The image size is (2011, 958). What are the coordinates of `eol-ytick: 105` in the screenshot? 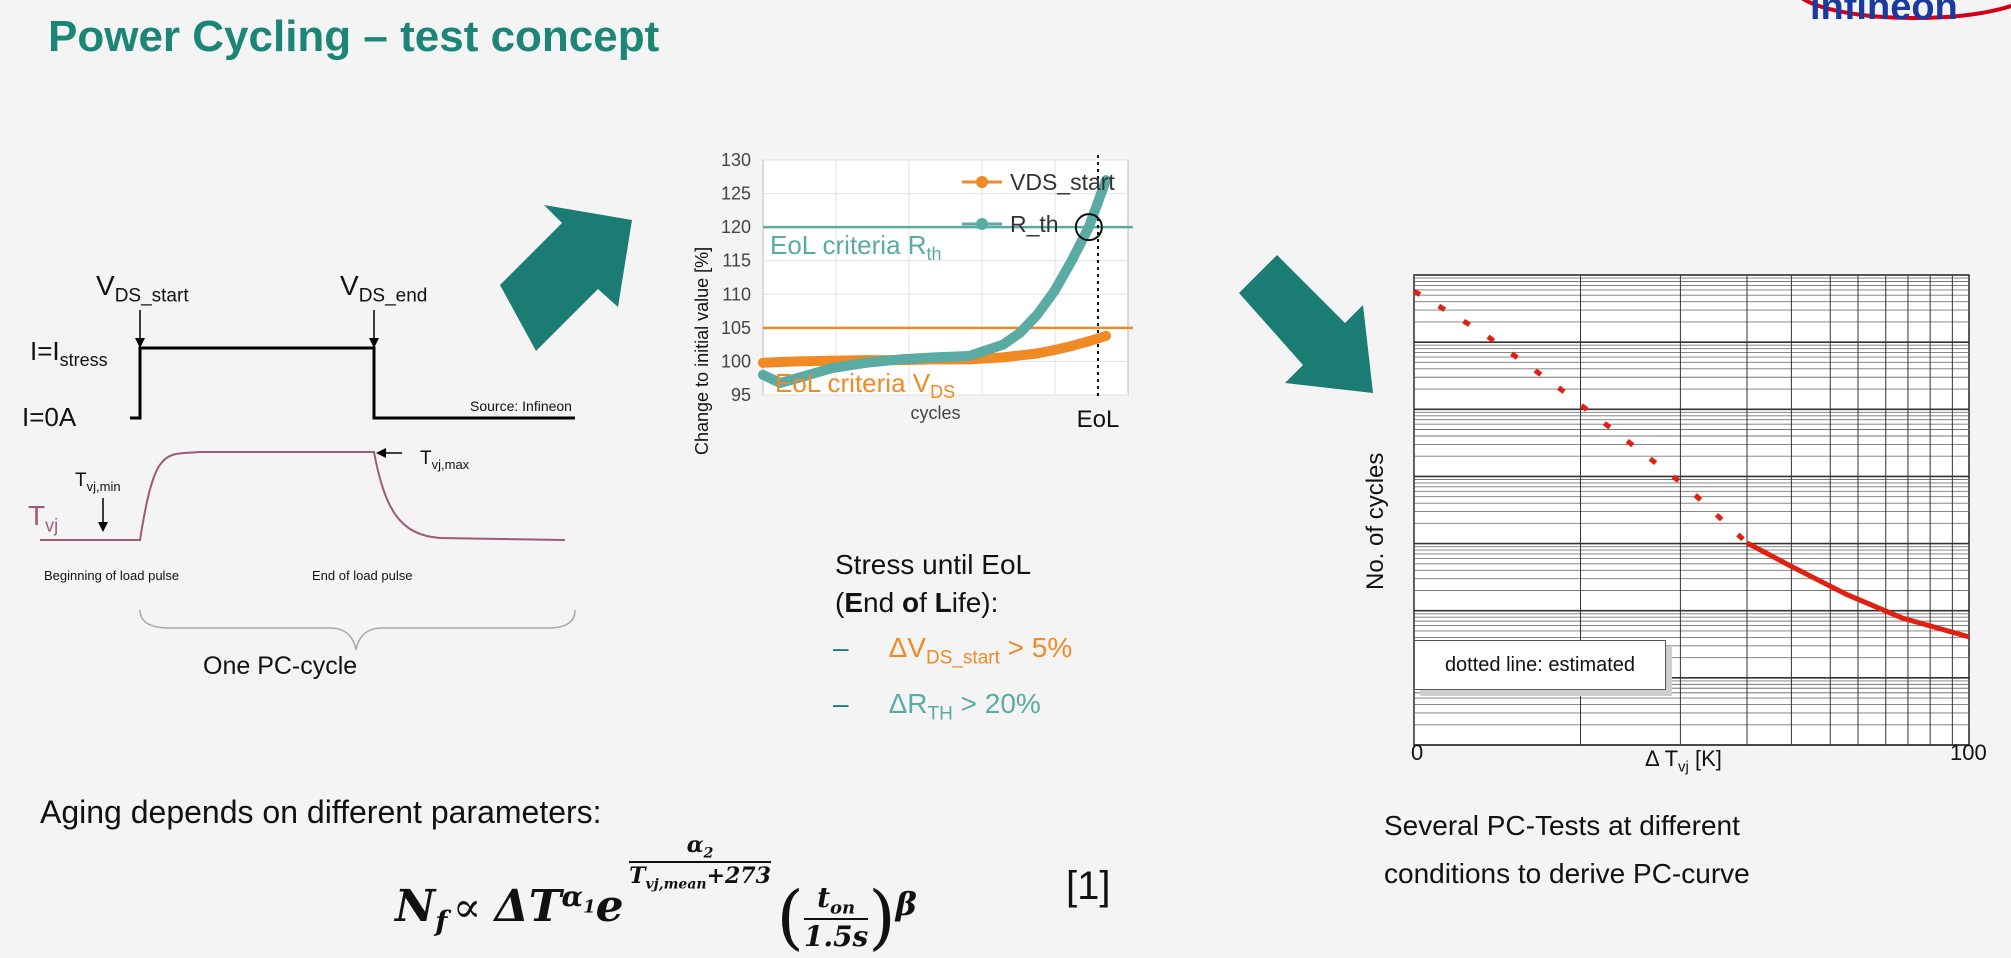 It's located at (736, 328).